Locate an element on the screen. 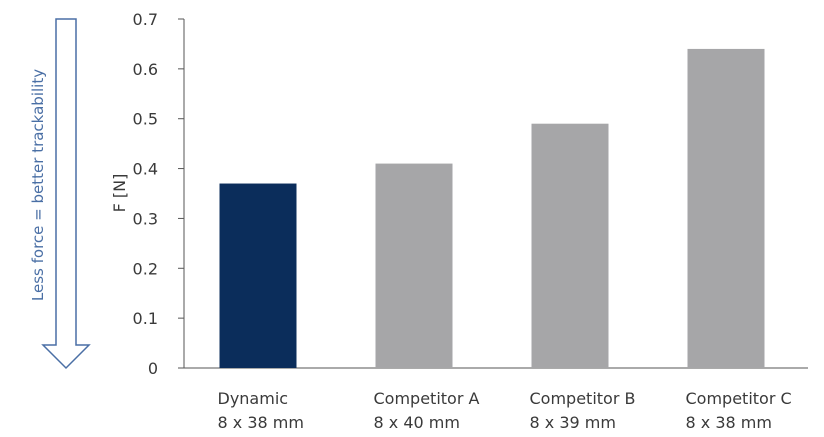  category-label: Competitor B is located at coordinates (583, 398).